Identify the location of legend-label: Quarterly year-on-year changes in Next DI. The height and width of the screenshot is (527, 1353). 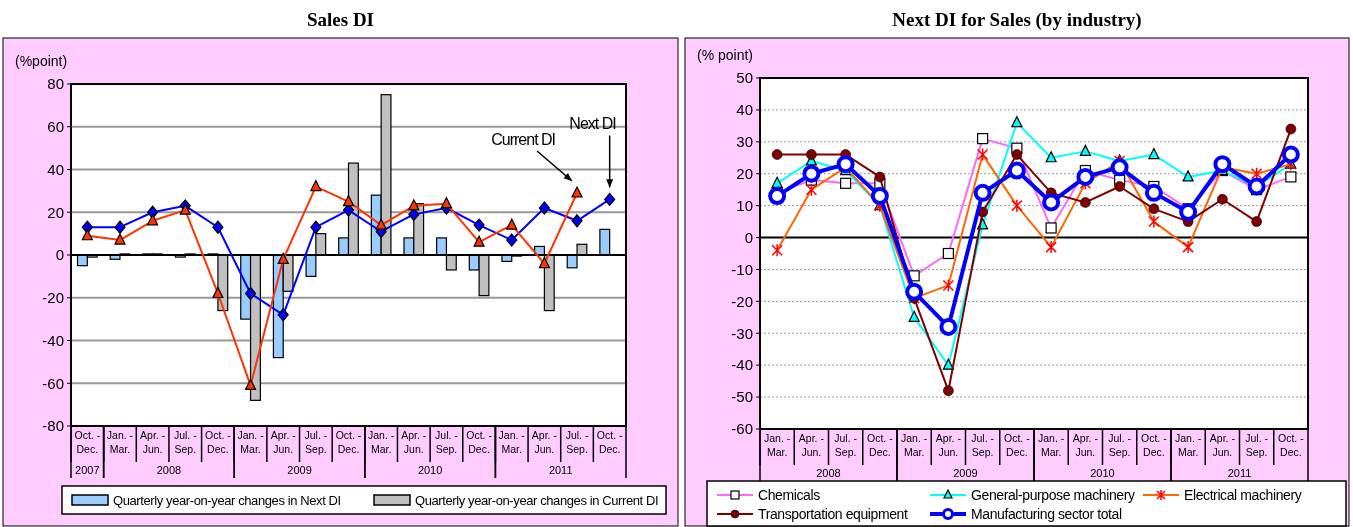
(227, 500).